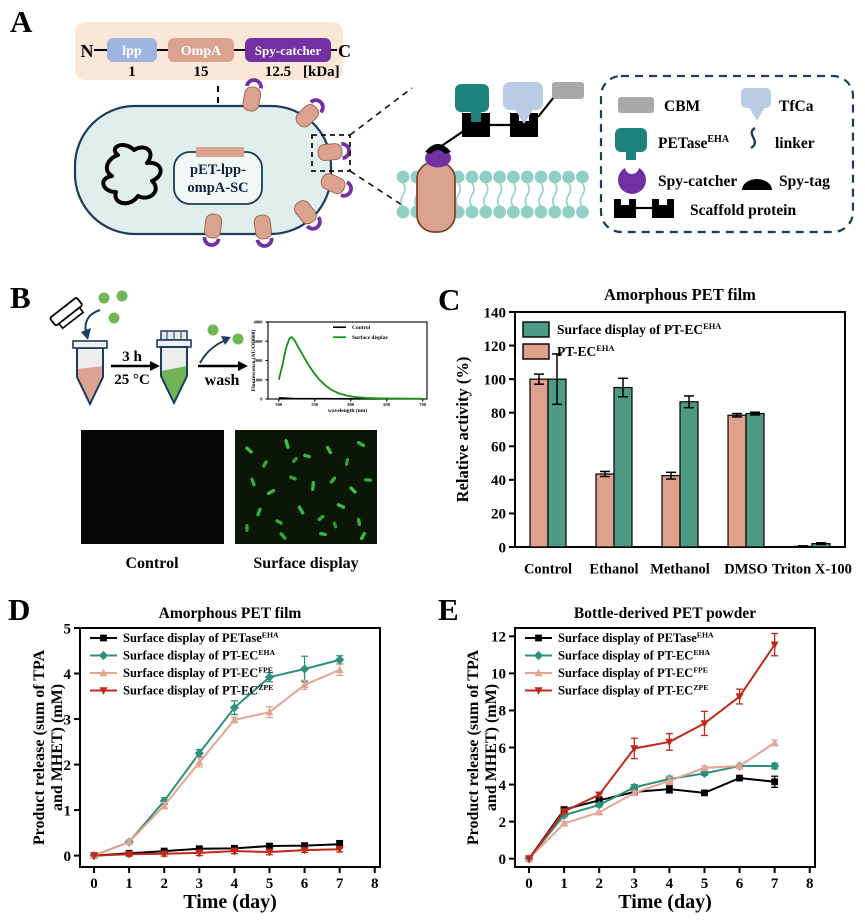 This screenshot has width=865, height=922. Describe the element at coordinates (381, 111) in the screenshot. I see `zoom-connector-line` at that location.